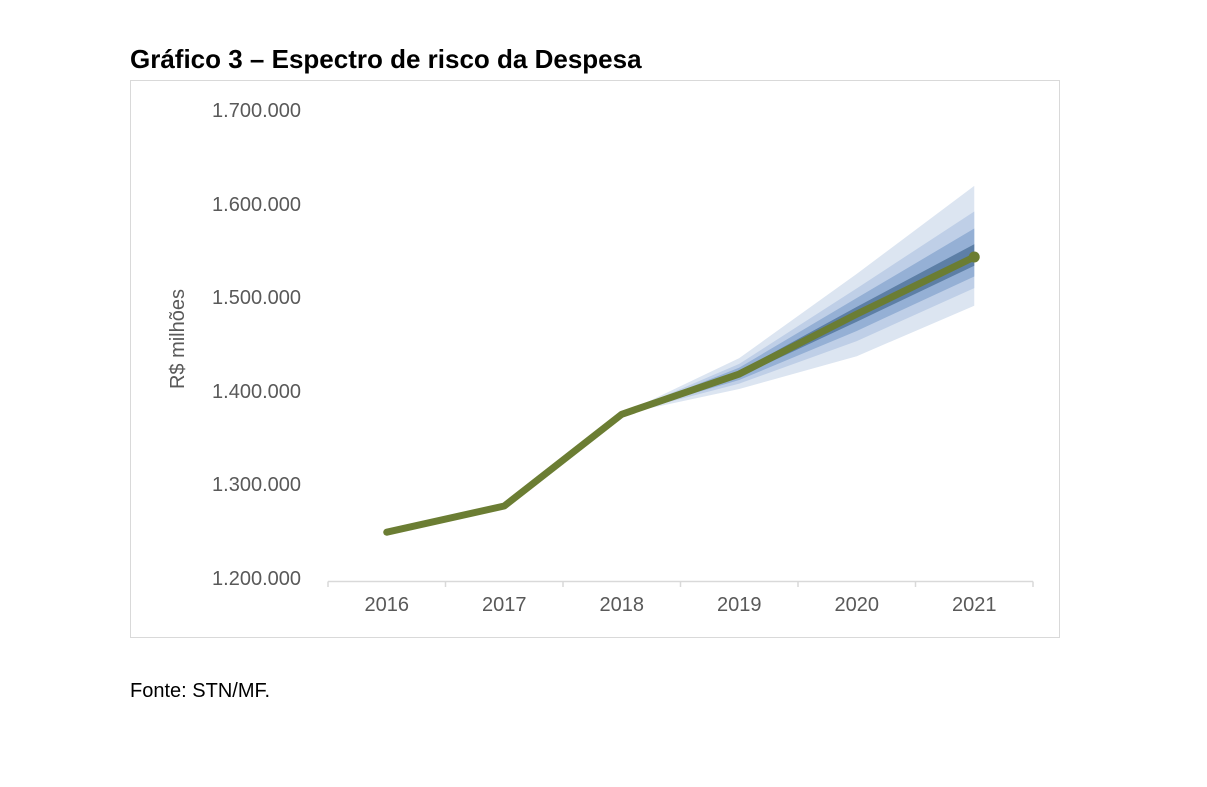 The width and height of the screenshot is (1207, 787). Describe the element at coordinates (622, 605) in the screenshot. I see `x-tick-label: 2018` at that location.